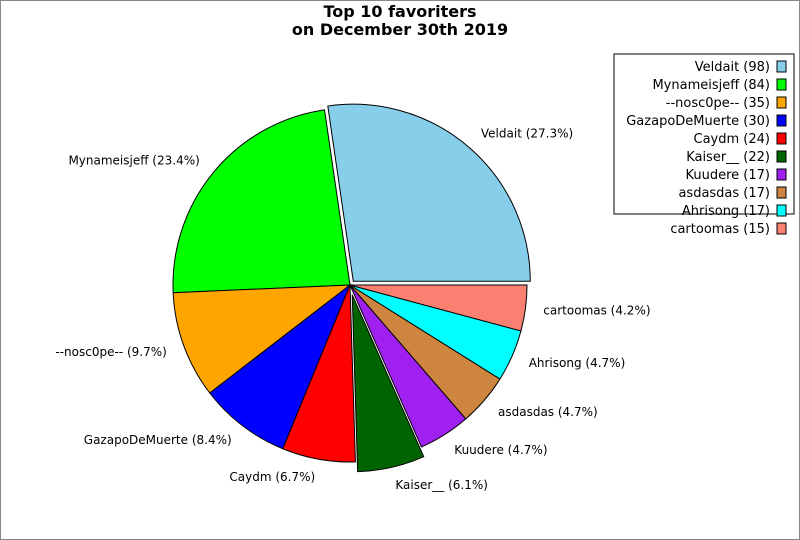  What do you see at coordinates (781, 192) in the screenshot?
I see `legend-swatch-asdasdas` at bounding box center [781, 192].